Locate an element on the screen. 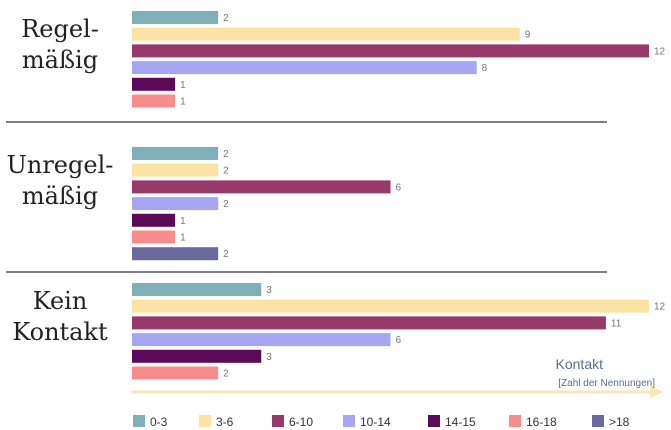  legend-item: 10-14 is located at coordinates (367, 422).